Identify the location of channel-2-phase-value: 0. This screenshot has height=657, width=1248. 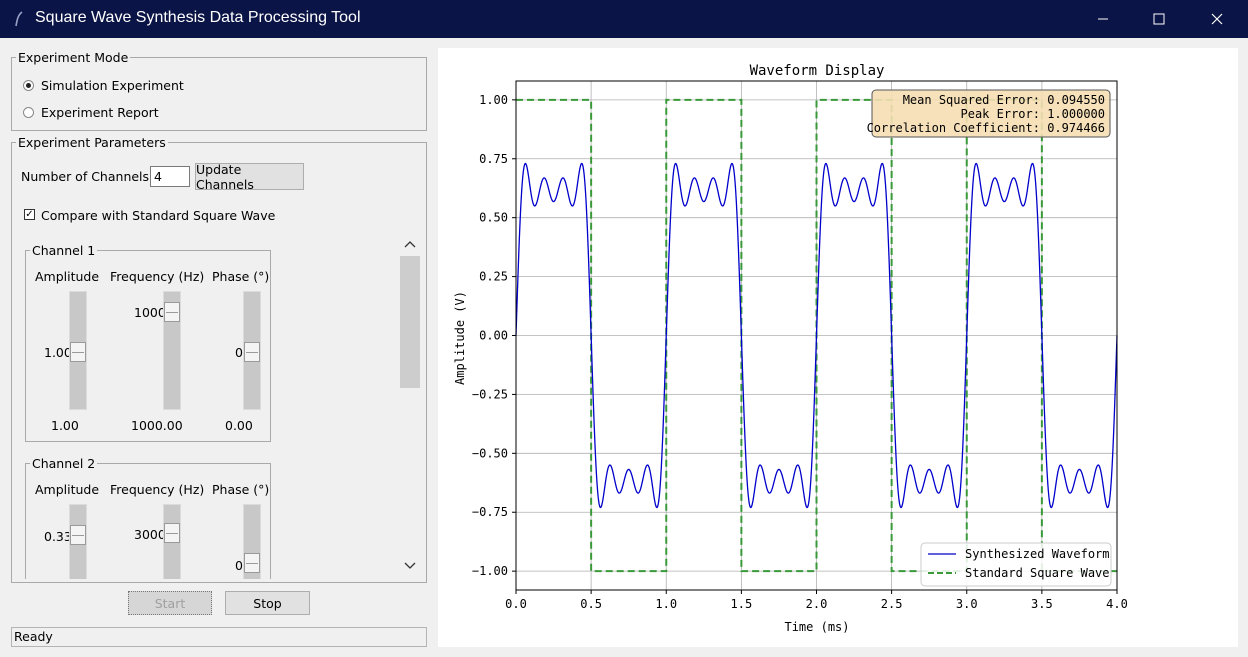
(239, 565).